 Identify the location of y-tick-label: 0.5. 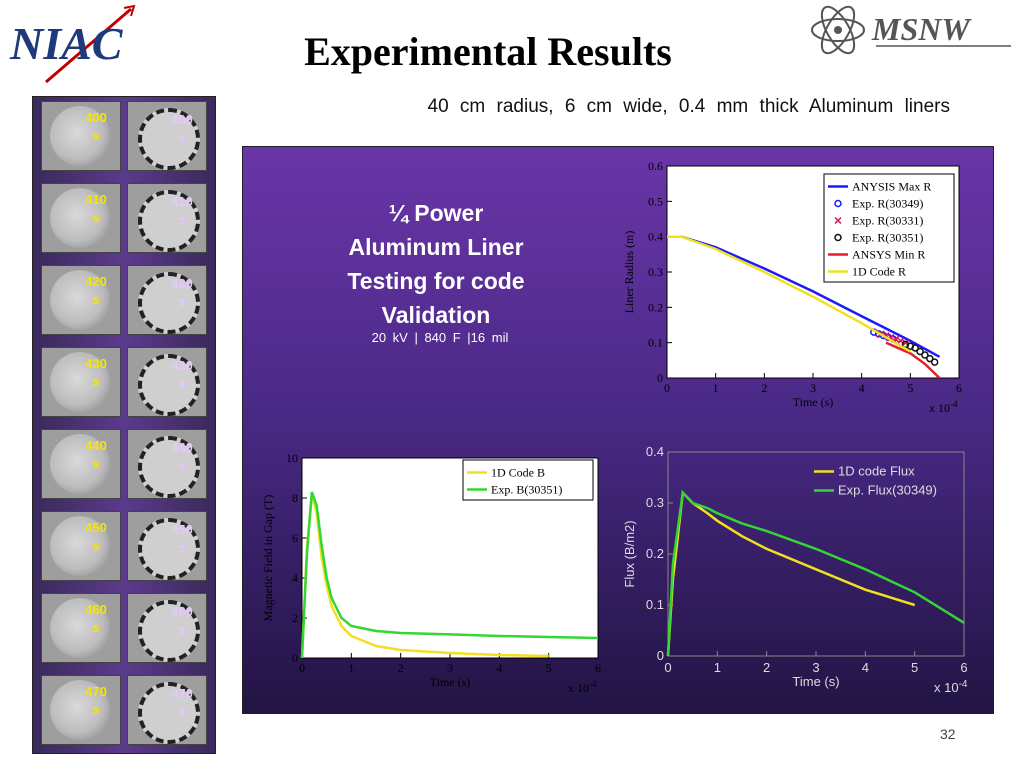
(655, 201).